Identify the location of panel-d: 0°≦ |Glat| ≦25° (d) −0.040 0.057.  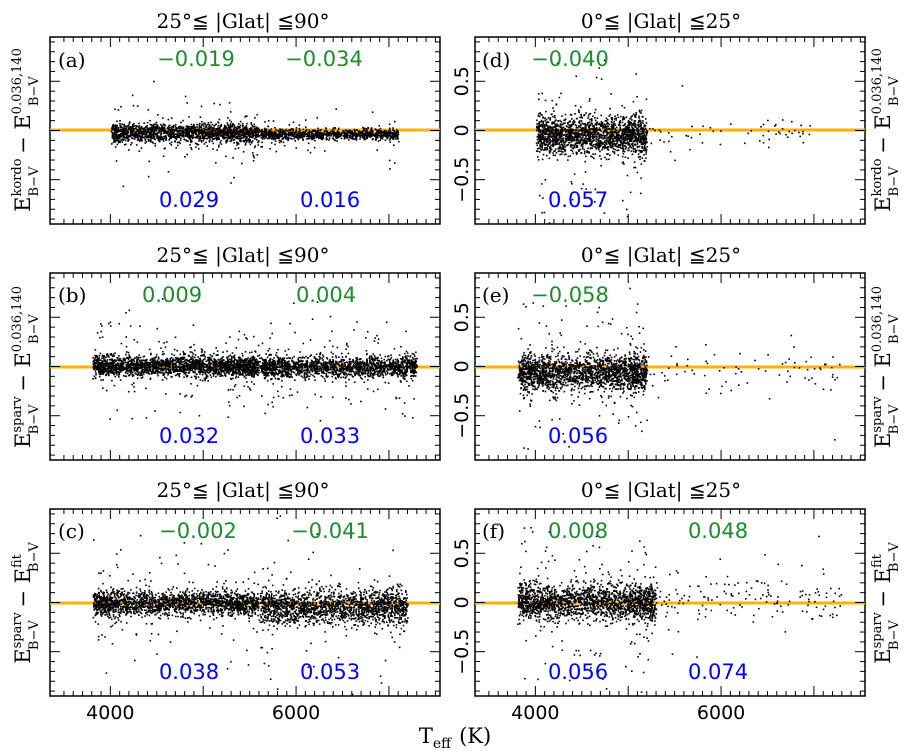
(670, 117).